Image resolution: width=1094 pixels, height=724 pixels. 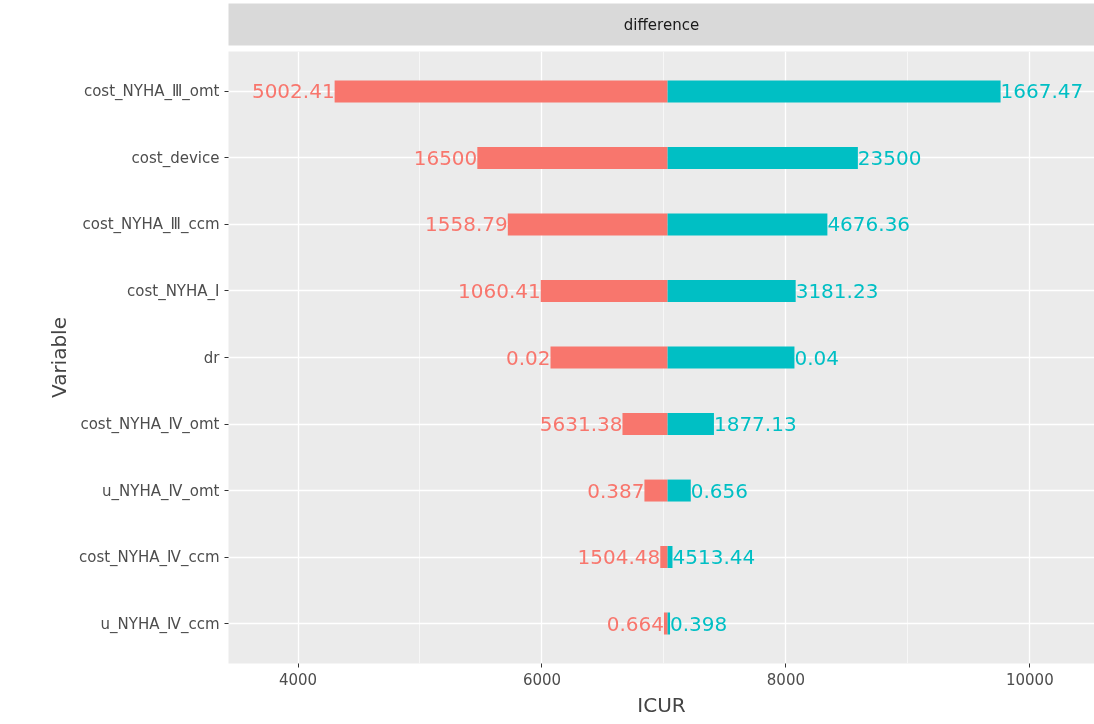 I want to click on annotation: 5002.41, so click(x=293, y=91).